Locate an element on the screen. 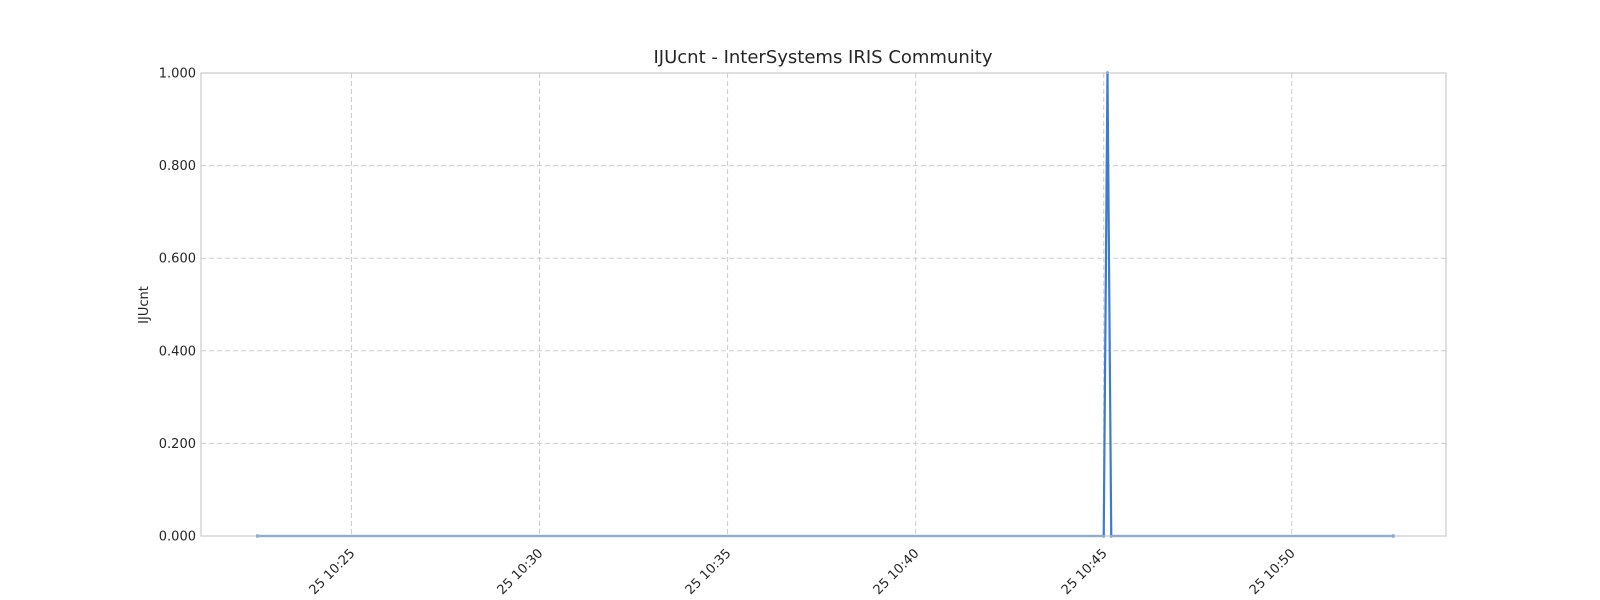 The image size is (1600, 600). x-tick-label: 25 10:40 is located at coordinates (897, 572).